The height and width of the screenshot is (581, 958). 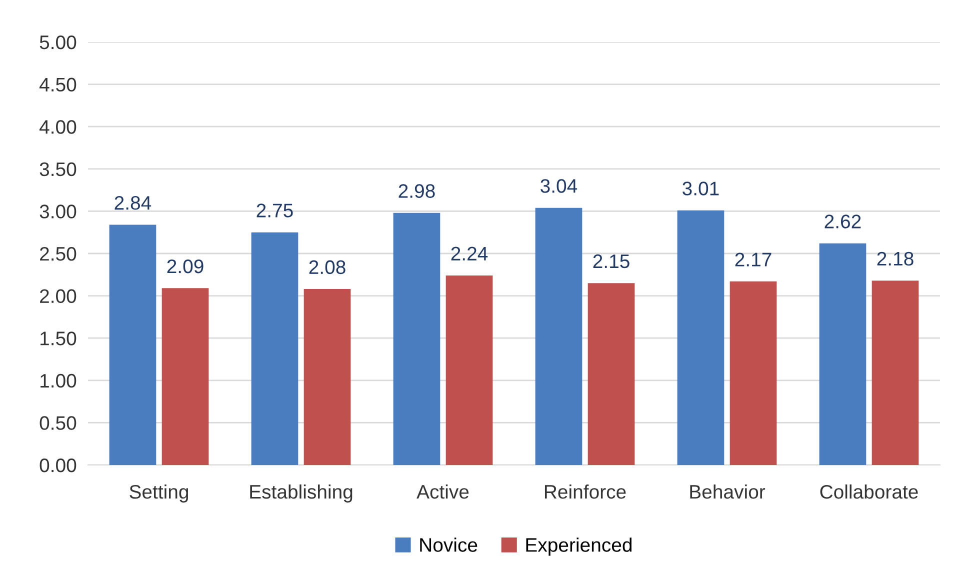 What do you see at coordinates (57, 127) in the screenshot?
I see `text: 4.00` at bounding box center [57, 127].